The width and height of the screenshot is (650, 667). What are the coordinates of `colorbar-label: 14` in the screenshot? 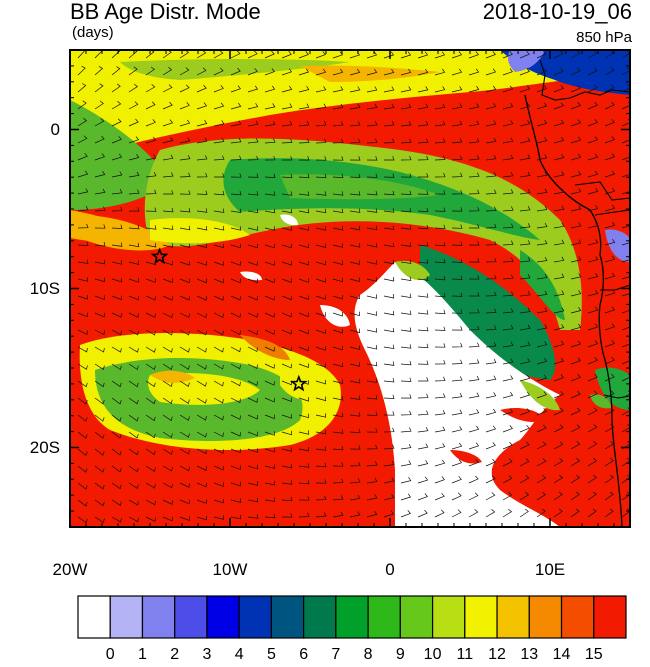 It's located at (561, 654).